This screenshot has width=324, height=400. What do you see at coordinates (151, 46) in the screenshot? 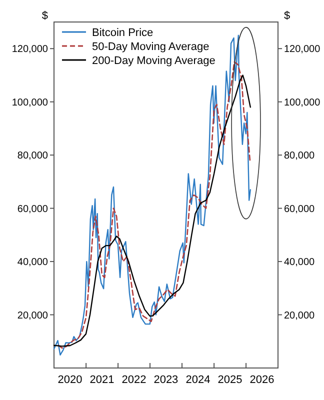
I see `legend-label: 50-Day Moving Average` at bounding box center [151, 46].